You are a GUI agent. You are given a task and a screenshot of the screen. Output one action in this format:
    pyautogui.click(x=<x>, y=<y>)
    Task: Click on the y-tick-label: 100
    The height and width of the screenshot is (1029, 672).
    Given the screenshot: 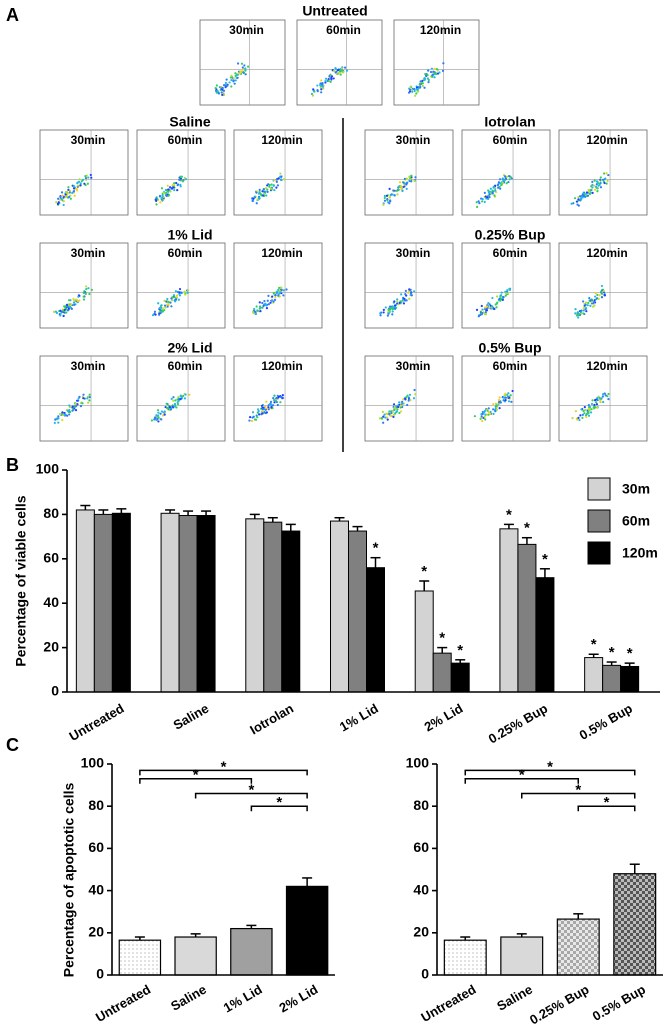 What is the action you would take?
    pyautogui.click(x=93, y=763)
    